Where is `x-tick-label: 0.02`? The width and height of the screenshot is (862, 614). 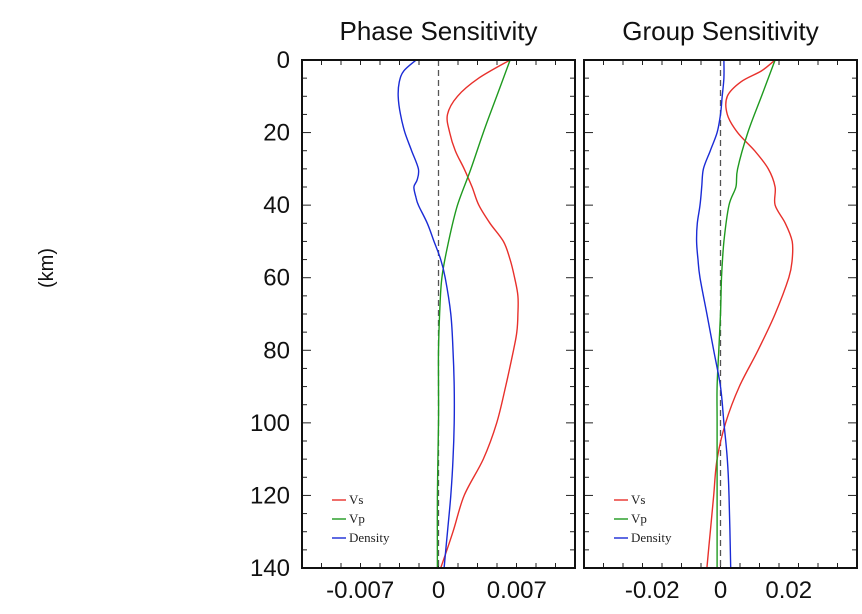
x-tick-label: 0.02 is located at coordinates (788, 590).